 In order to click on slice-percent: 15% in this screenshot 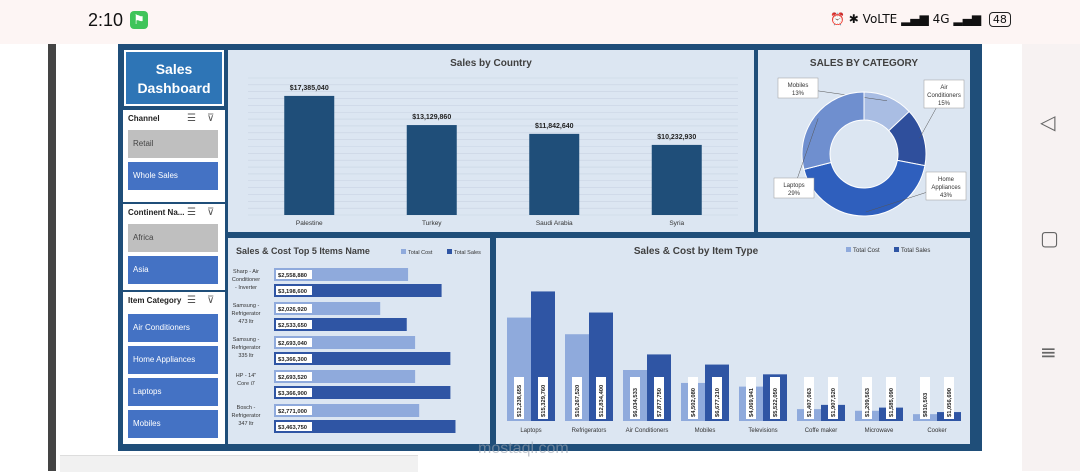, I will do `click(944, 104)`.